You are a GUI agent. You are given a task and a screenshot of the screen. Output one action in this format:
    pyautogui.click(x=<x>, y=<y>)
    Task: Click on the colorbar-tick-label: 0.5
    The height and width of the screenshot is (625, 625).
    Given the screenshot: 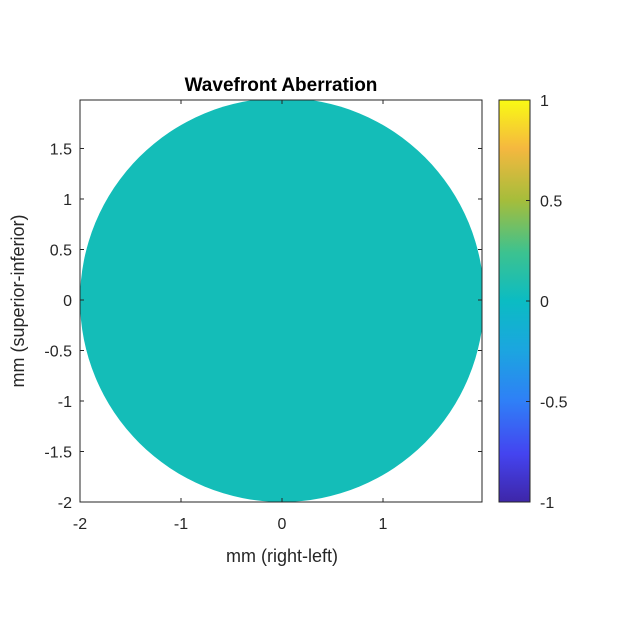 What is the action you would take?
    pyautogui.click(x=551, y=202)
    